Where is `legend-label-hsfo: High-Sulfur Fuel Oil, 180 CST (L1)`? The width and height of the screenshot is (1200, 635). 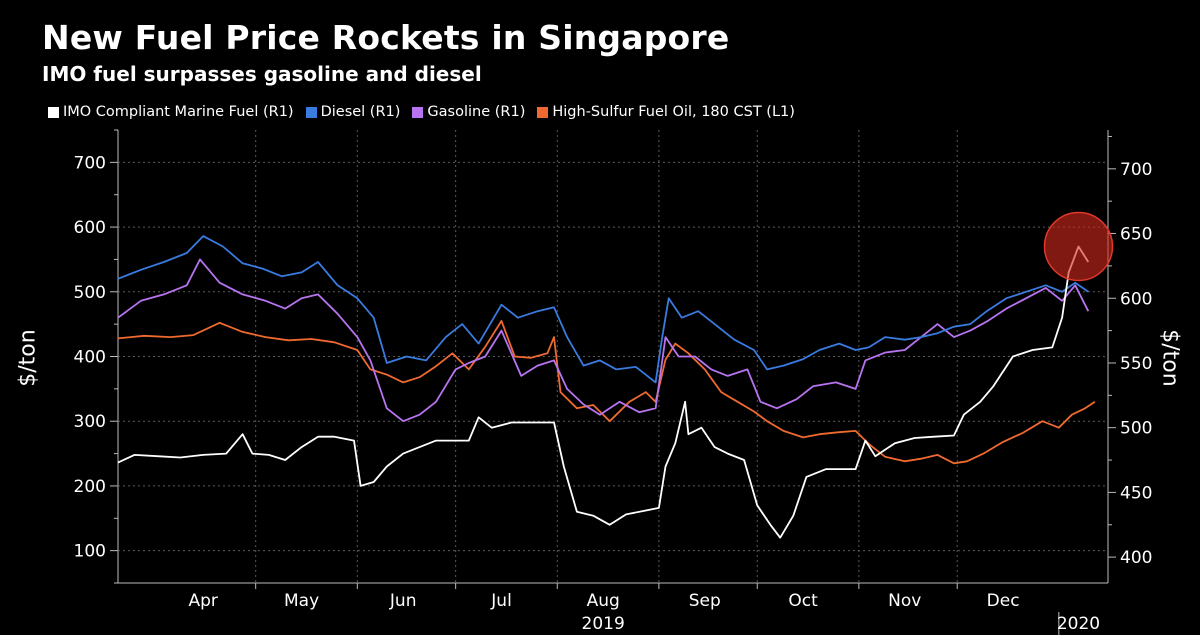
legend-label-hsfo: High-Sulfur Fuel Oil, 180 CST (L1) is located at coordinates (673, 112).